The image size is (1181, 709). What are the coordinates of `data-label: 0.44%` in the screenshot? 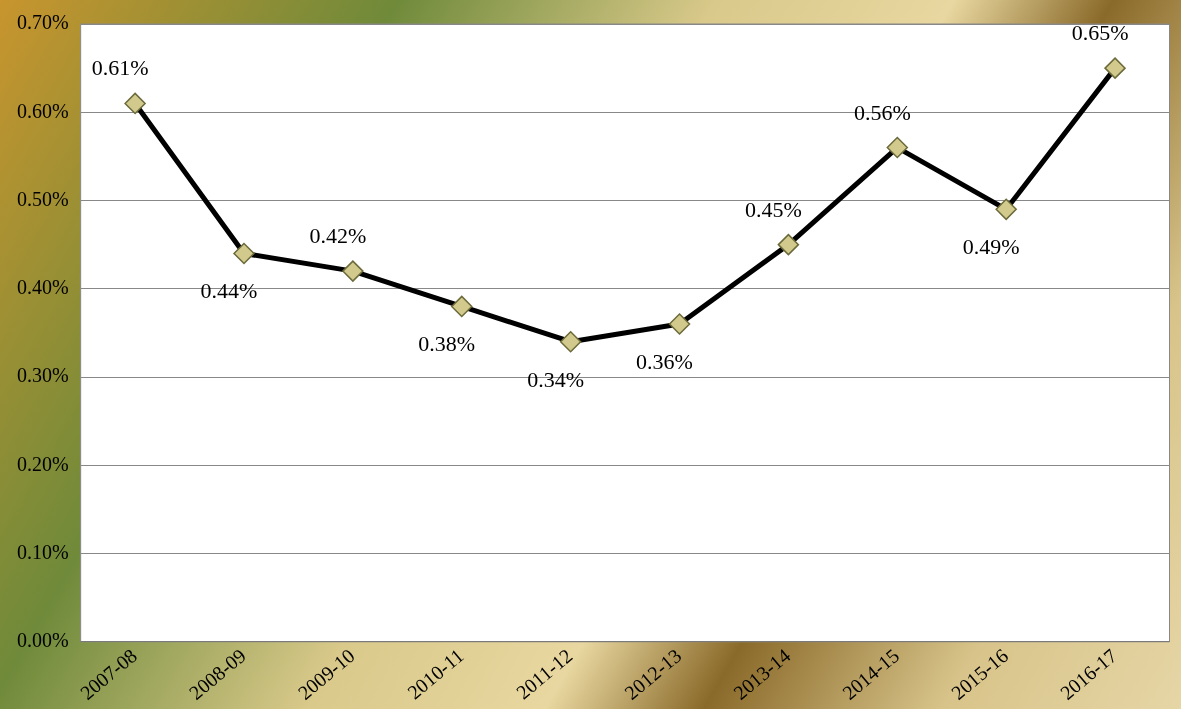 It's located at (229, 291).